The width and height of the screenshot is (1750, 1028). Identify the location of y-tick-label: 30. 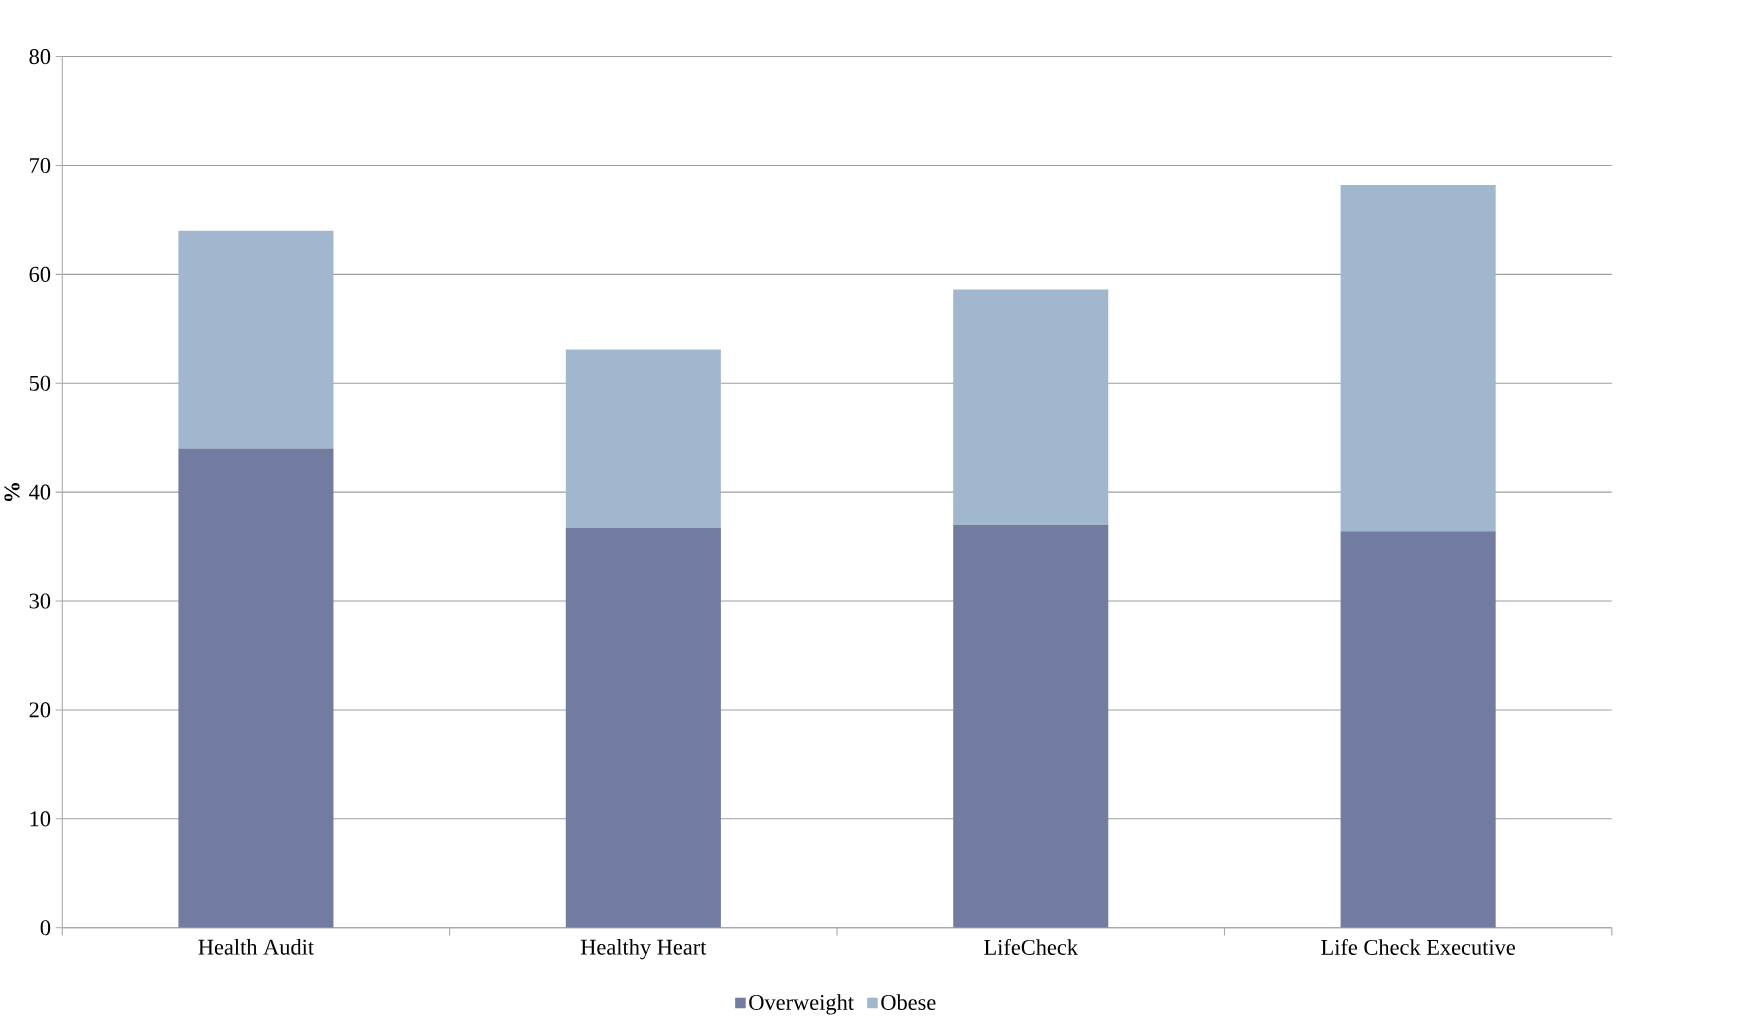
(40, 601).